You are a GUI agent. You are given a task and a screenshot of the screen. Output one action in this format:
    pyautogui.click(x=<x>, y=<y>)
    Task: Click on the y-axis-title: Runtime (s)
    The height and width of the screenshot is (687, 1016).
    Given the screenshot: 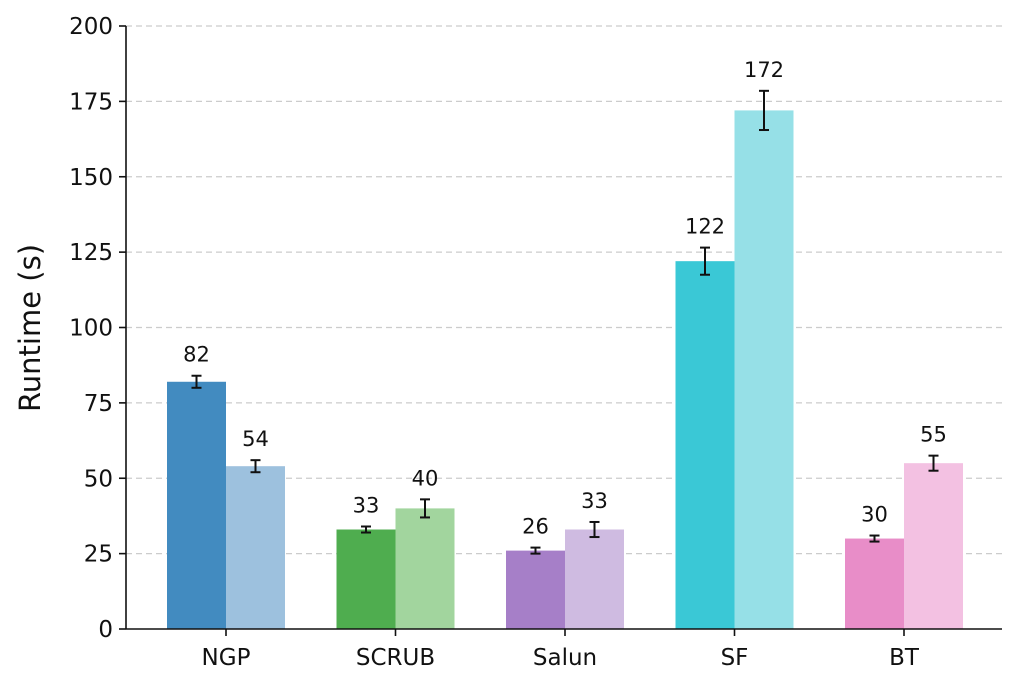 What is the action you would take?
    pyautogui.click(x=30, y=328)
    